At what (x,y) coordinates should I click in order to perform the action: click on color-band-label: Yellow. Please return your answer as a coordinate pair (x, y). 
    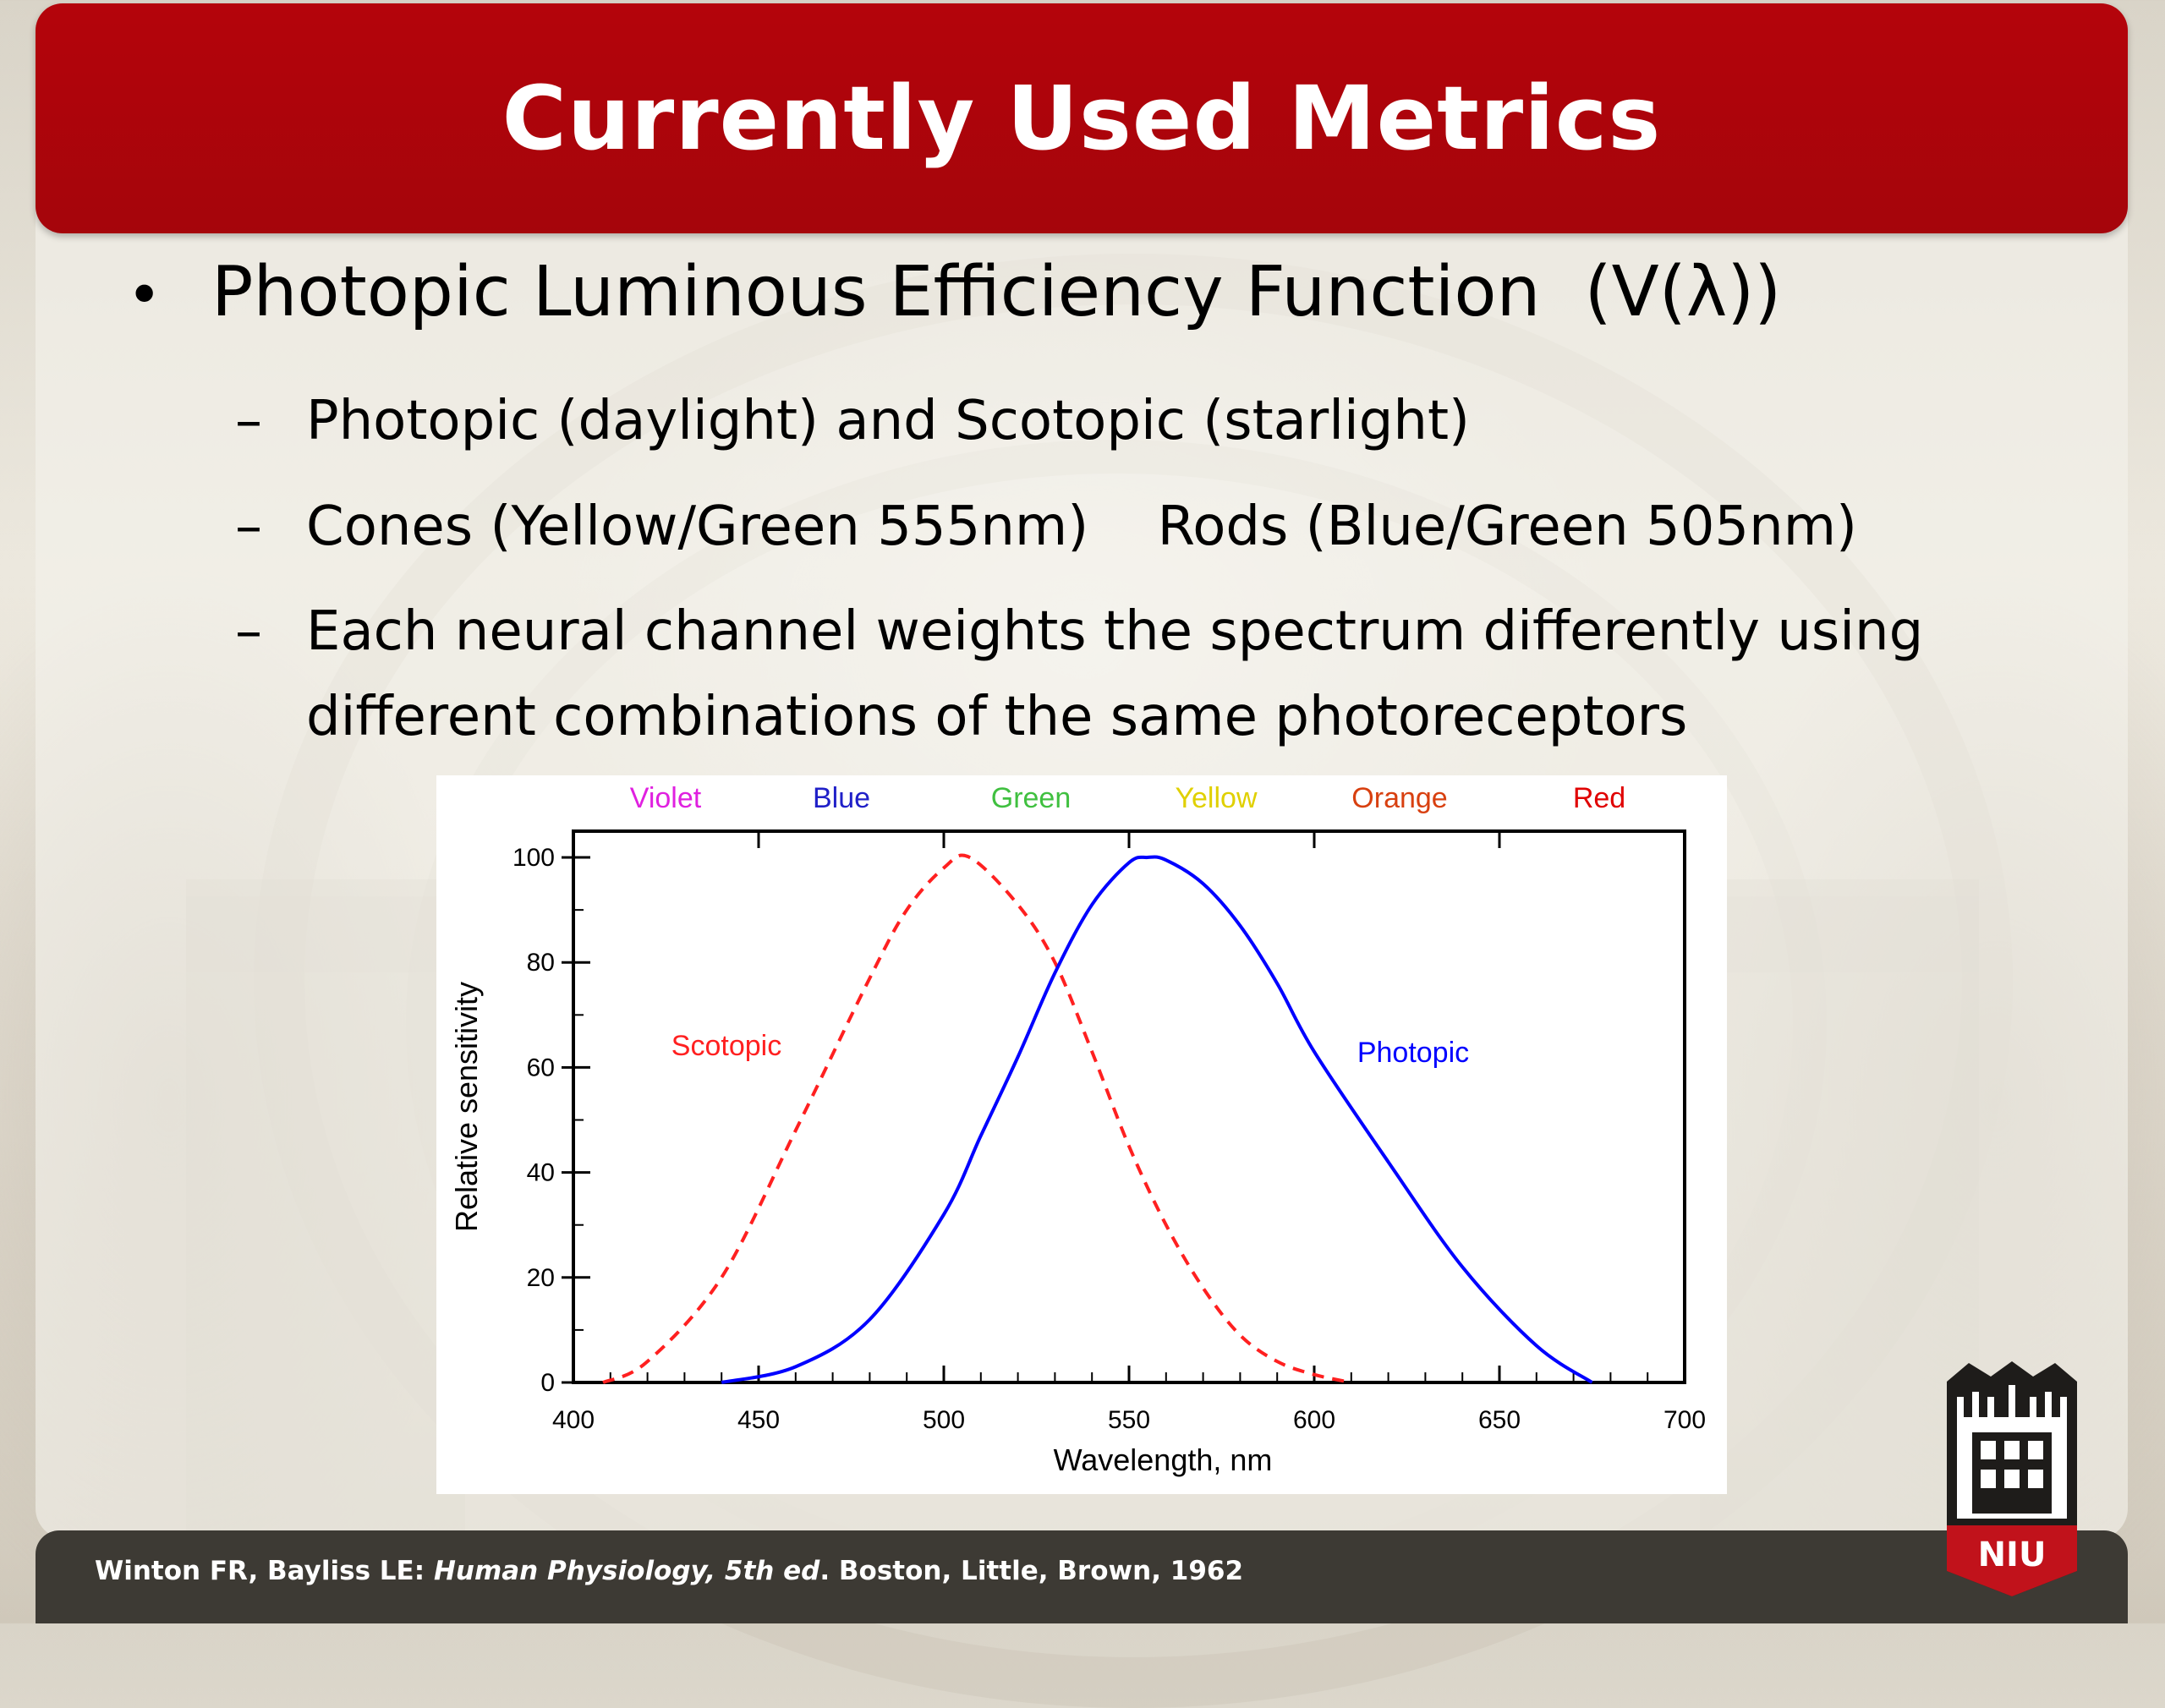
    Looking at the image, I should click on (1216, 798).